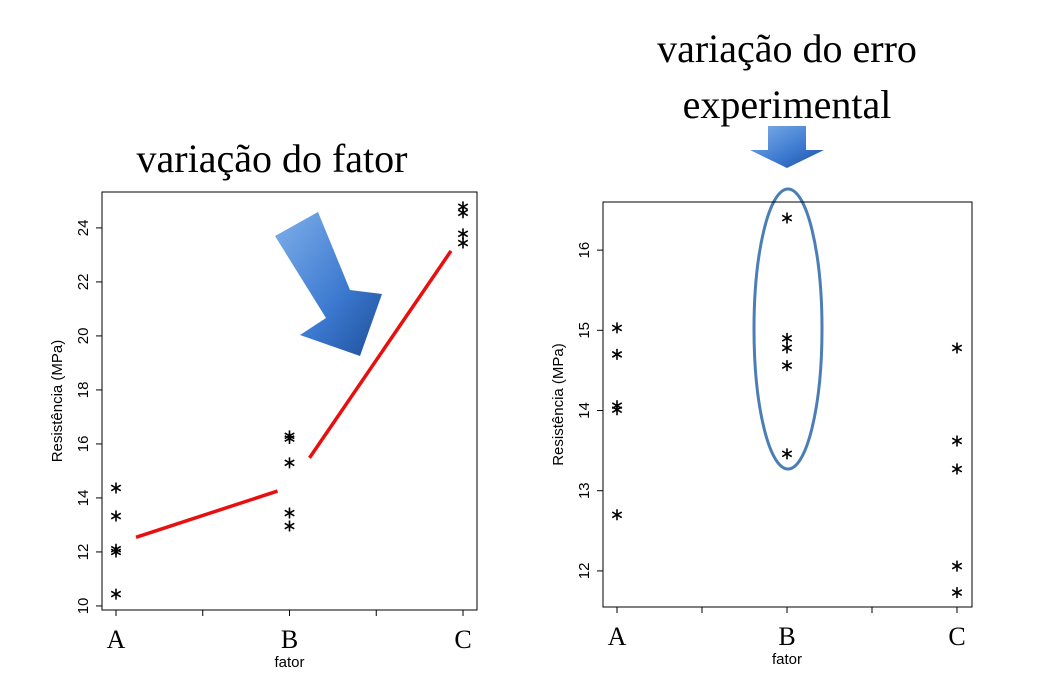 The height and width of the screenshot is (682, 1058). I want to click on highlight-ellipse, so click(788, 329).